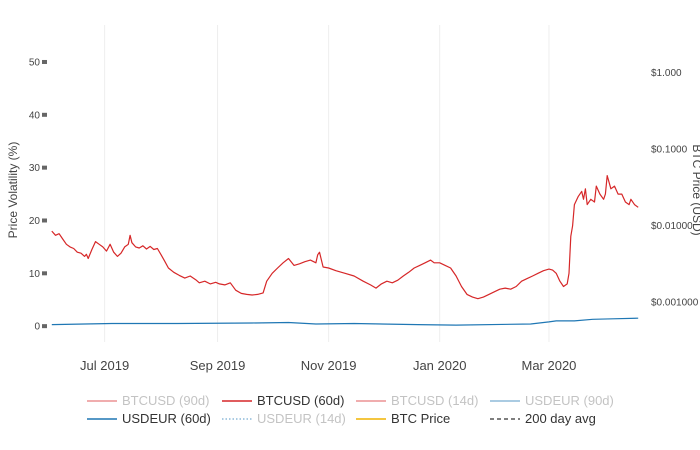 Image resolution: width=700 pixels, height=450 pixels. What do you see at coordinates (218, 365) in the screenshot?
I see `x-tick-label: Sep 2019` at bounding box center [218, 365].